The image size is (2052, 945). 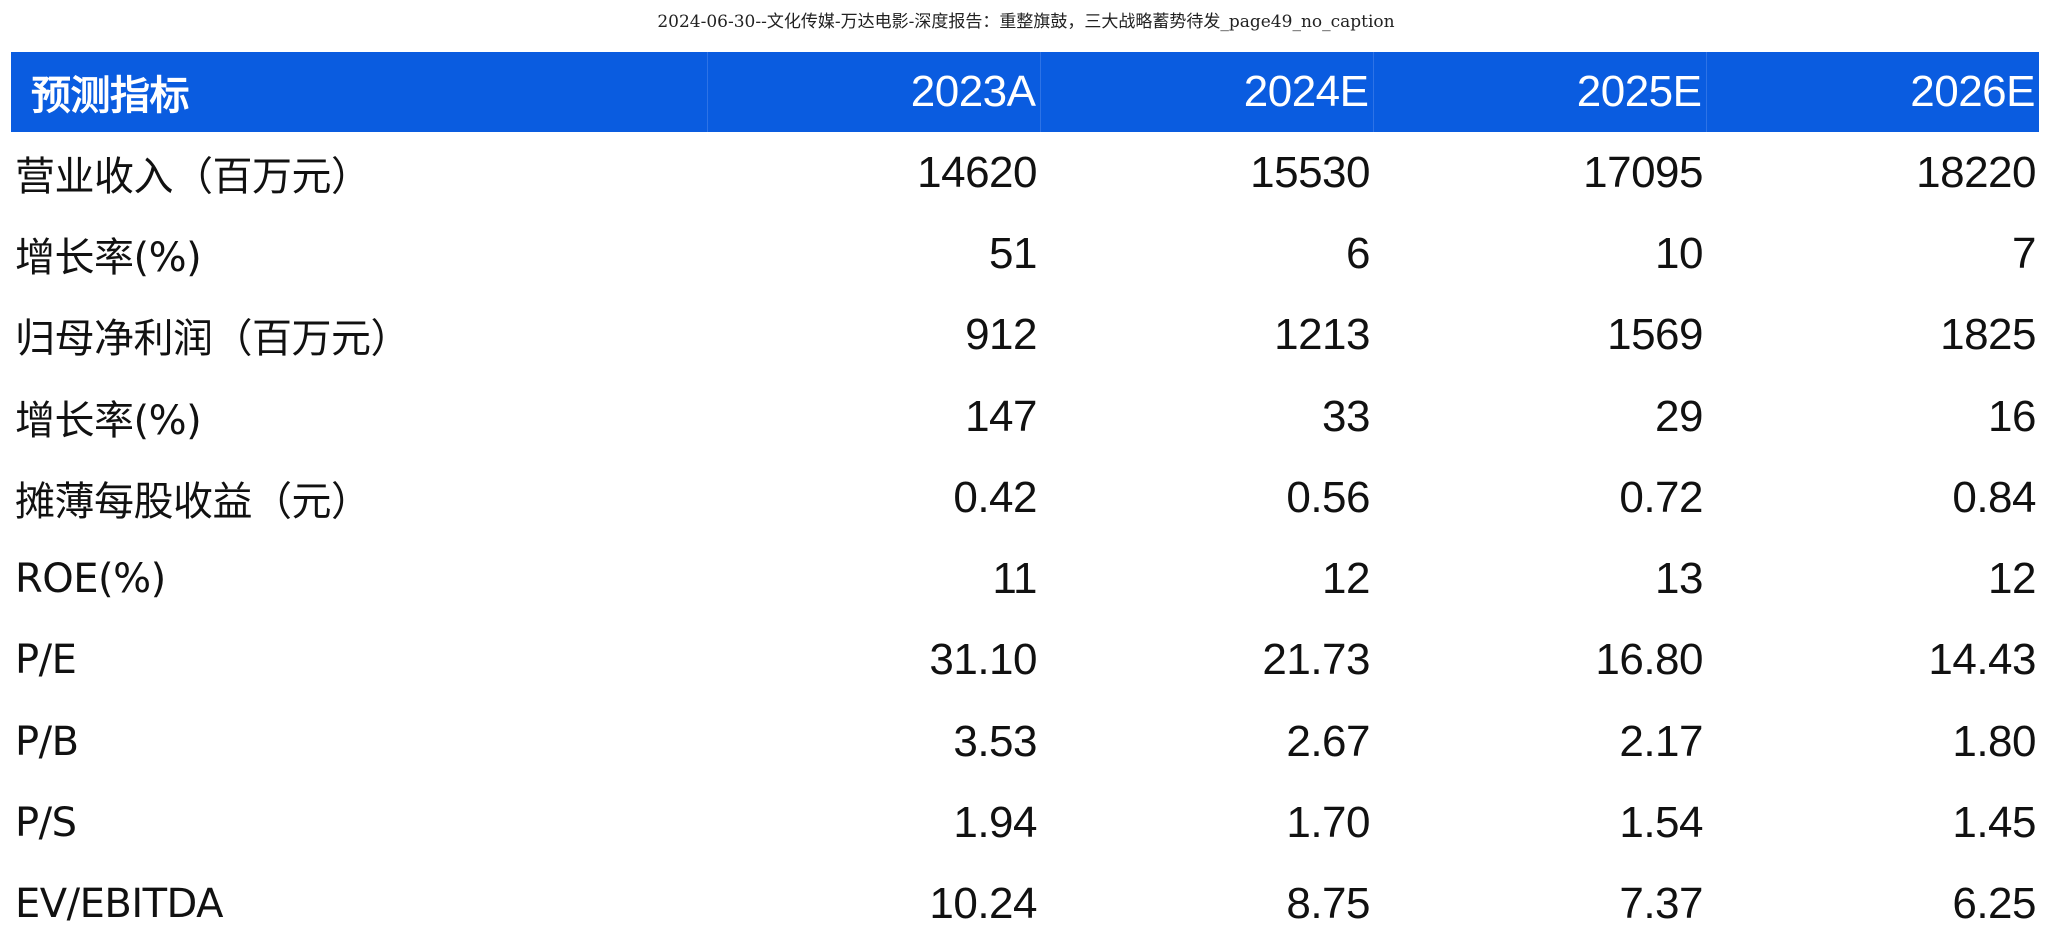 I want to click on header-year-2026e: 2026E, so click(x=1872, y=92).